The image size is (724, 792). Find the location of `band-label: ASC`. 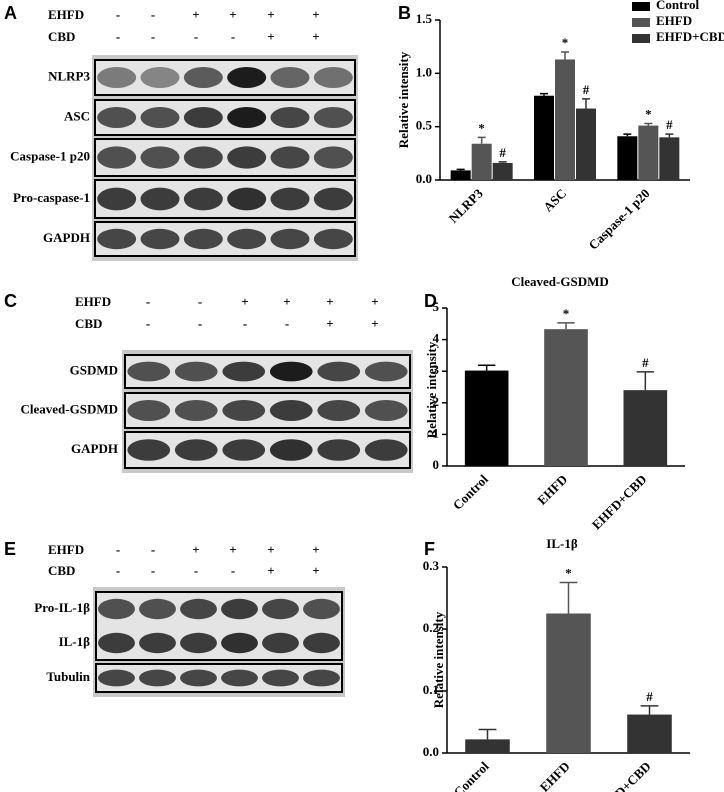

band-label: ASC is located at coordinates (77, 115).